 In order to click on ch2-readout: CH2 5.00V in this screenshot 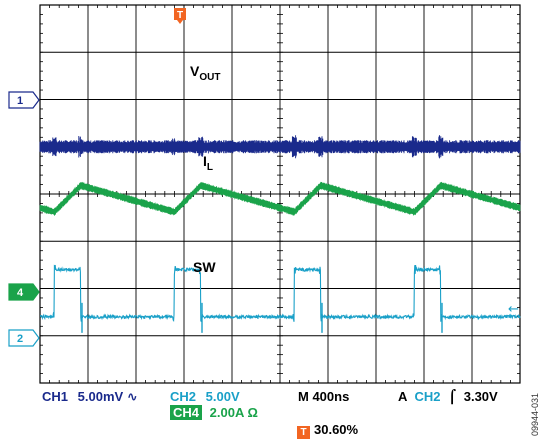, I will do `click(205, 397)`.